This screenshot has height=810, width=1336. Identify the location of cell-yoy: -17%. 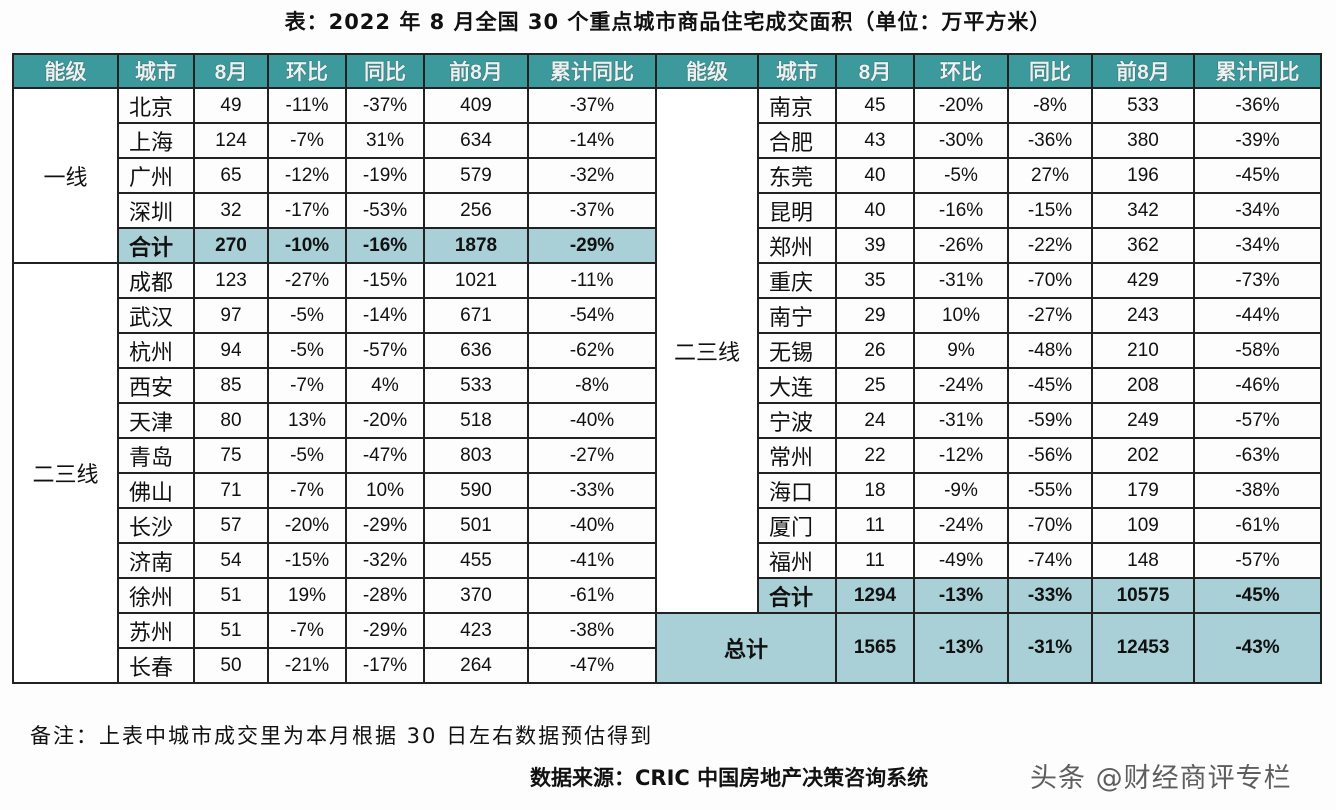
(385, 665).